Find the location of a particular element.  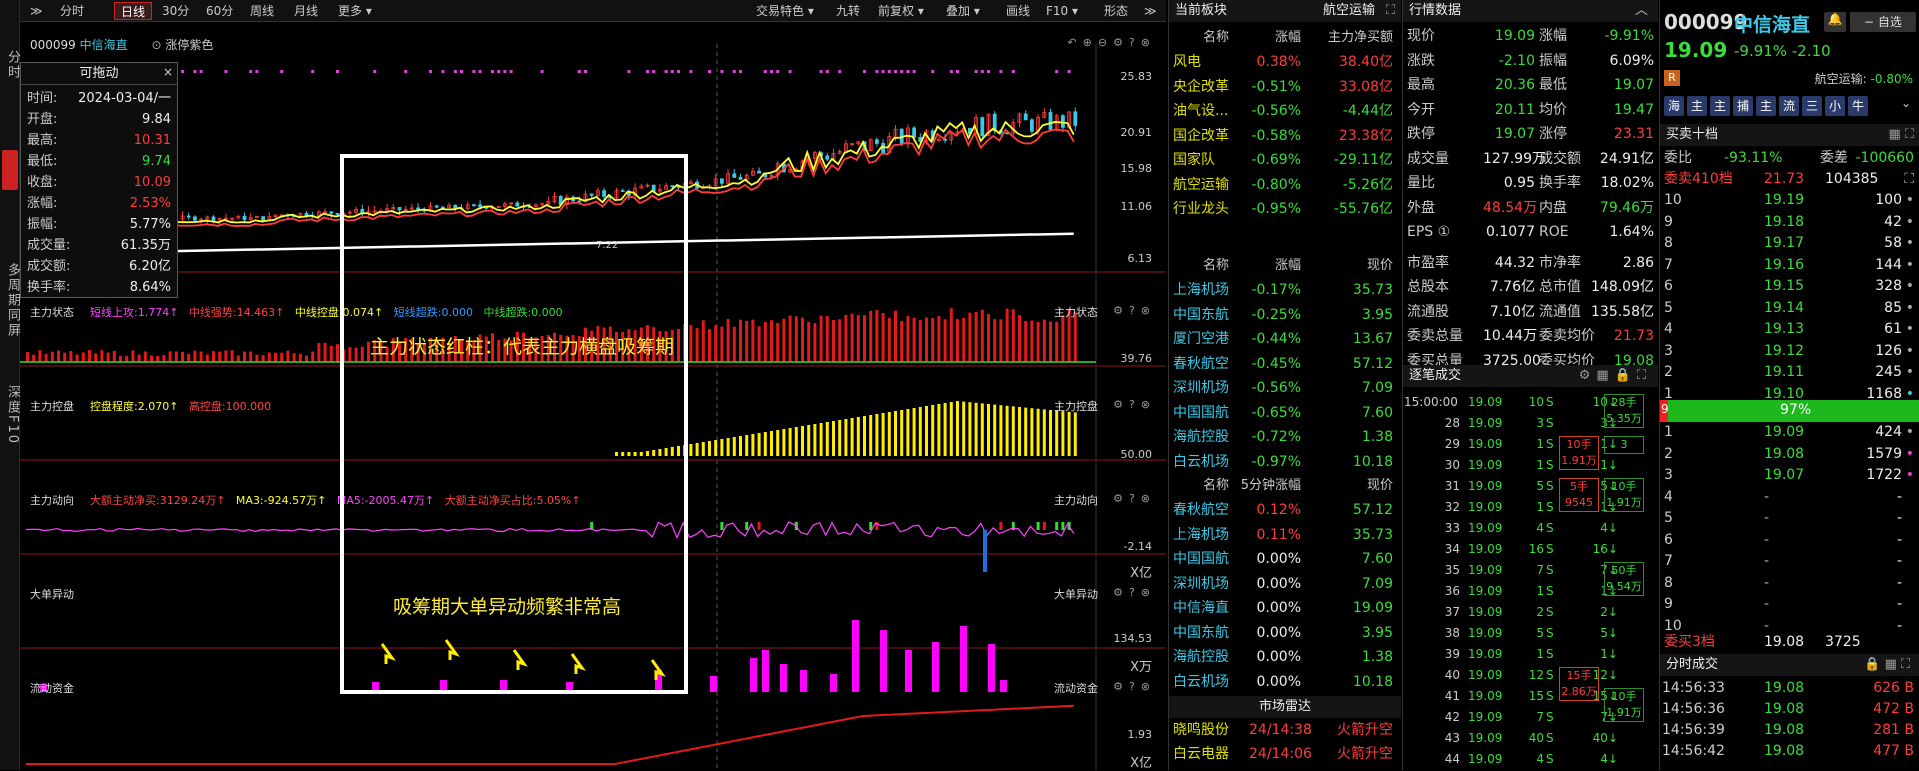

sector-row: 海航控股 0.00% 1.38 is located at coordinates (1285, 657).